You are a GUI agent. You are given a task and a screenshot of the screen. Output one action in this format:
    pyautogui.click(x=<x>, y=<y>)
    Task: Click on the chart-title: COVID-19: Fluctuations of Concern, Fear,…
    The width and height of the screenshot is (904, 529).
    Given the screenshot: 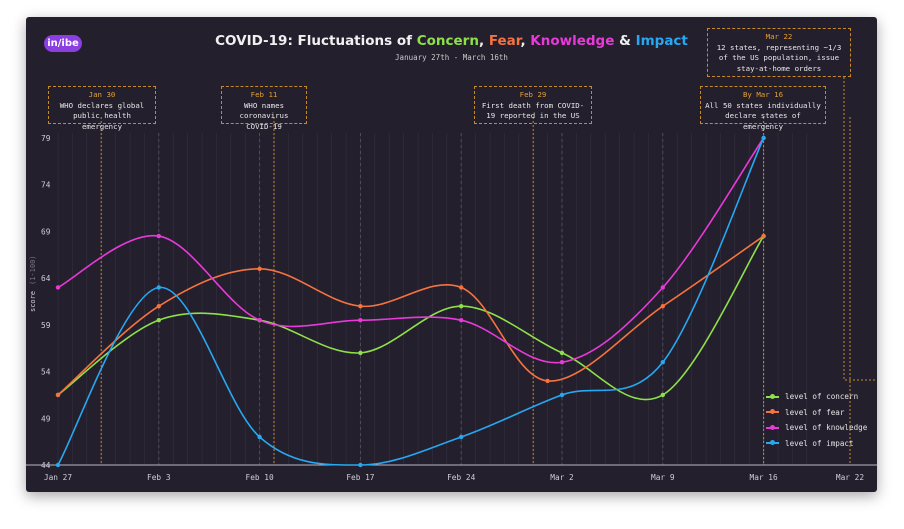 What is the action you would take?
    pyautogui.click(x=451, y=41)
    